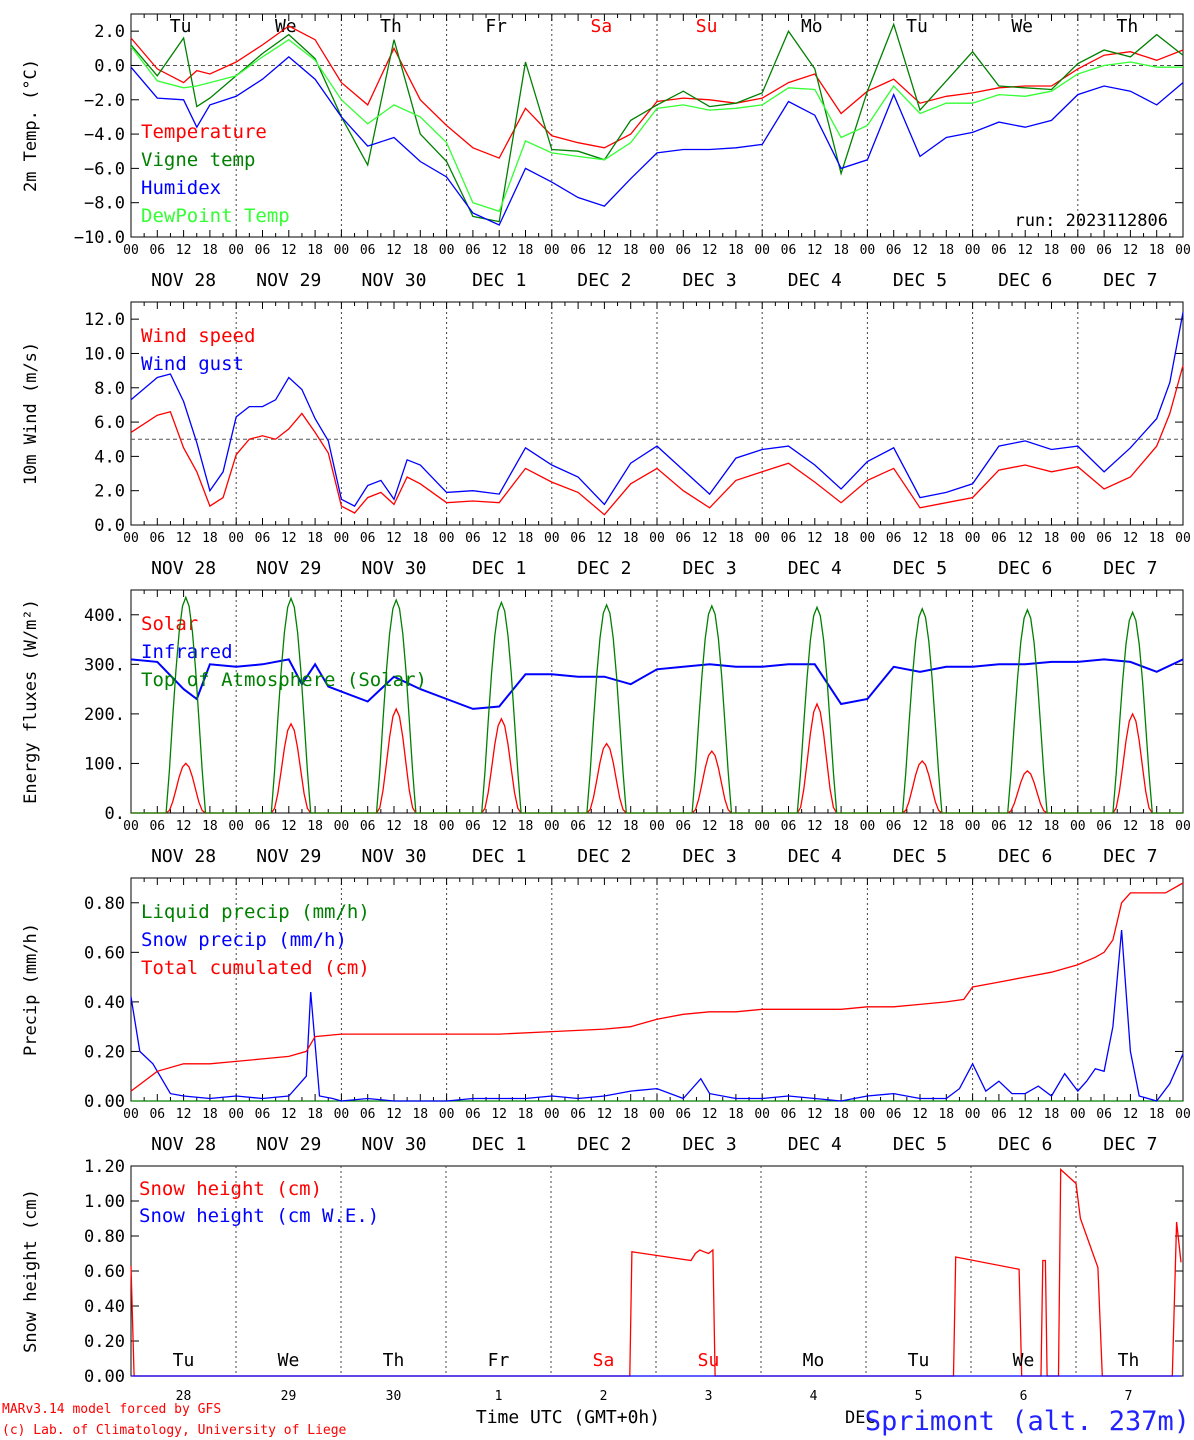 This screenshot has width=1194, height=1440. I want to click on legend-entry: Snow height (cm), so click(230, 1189).